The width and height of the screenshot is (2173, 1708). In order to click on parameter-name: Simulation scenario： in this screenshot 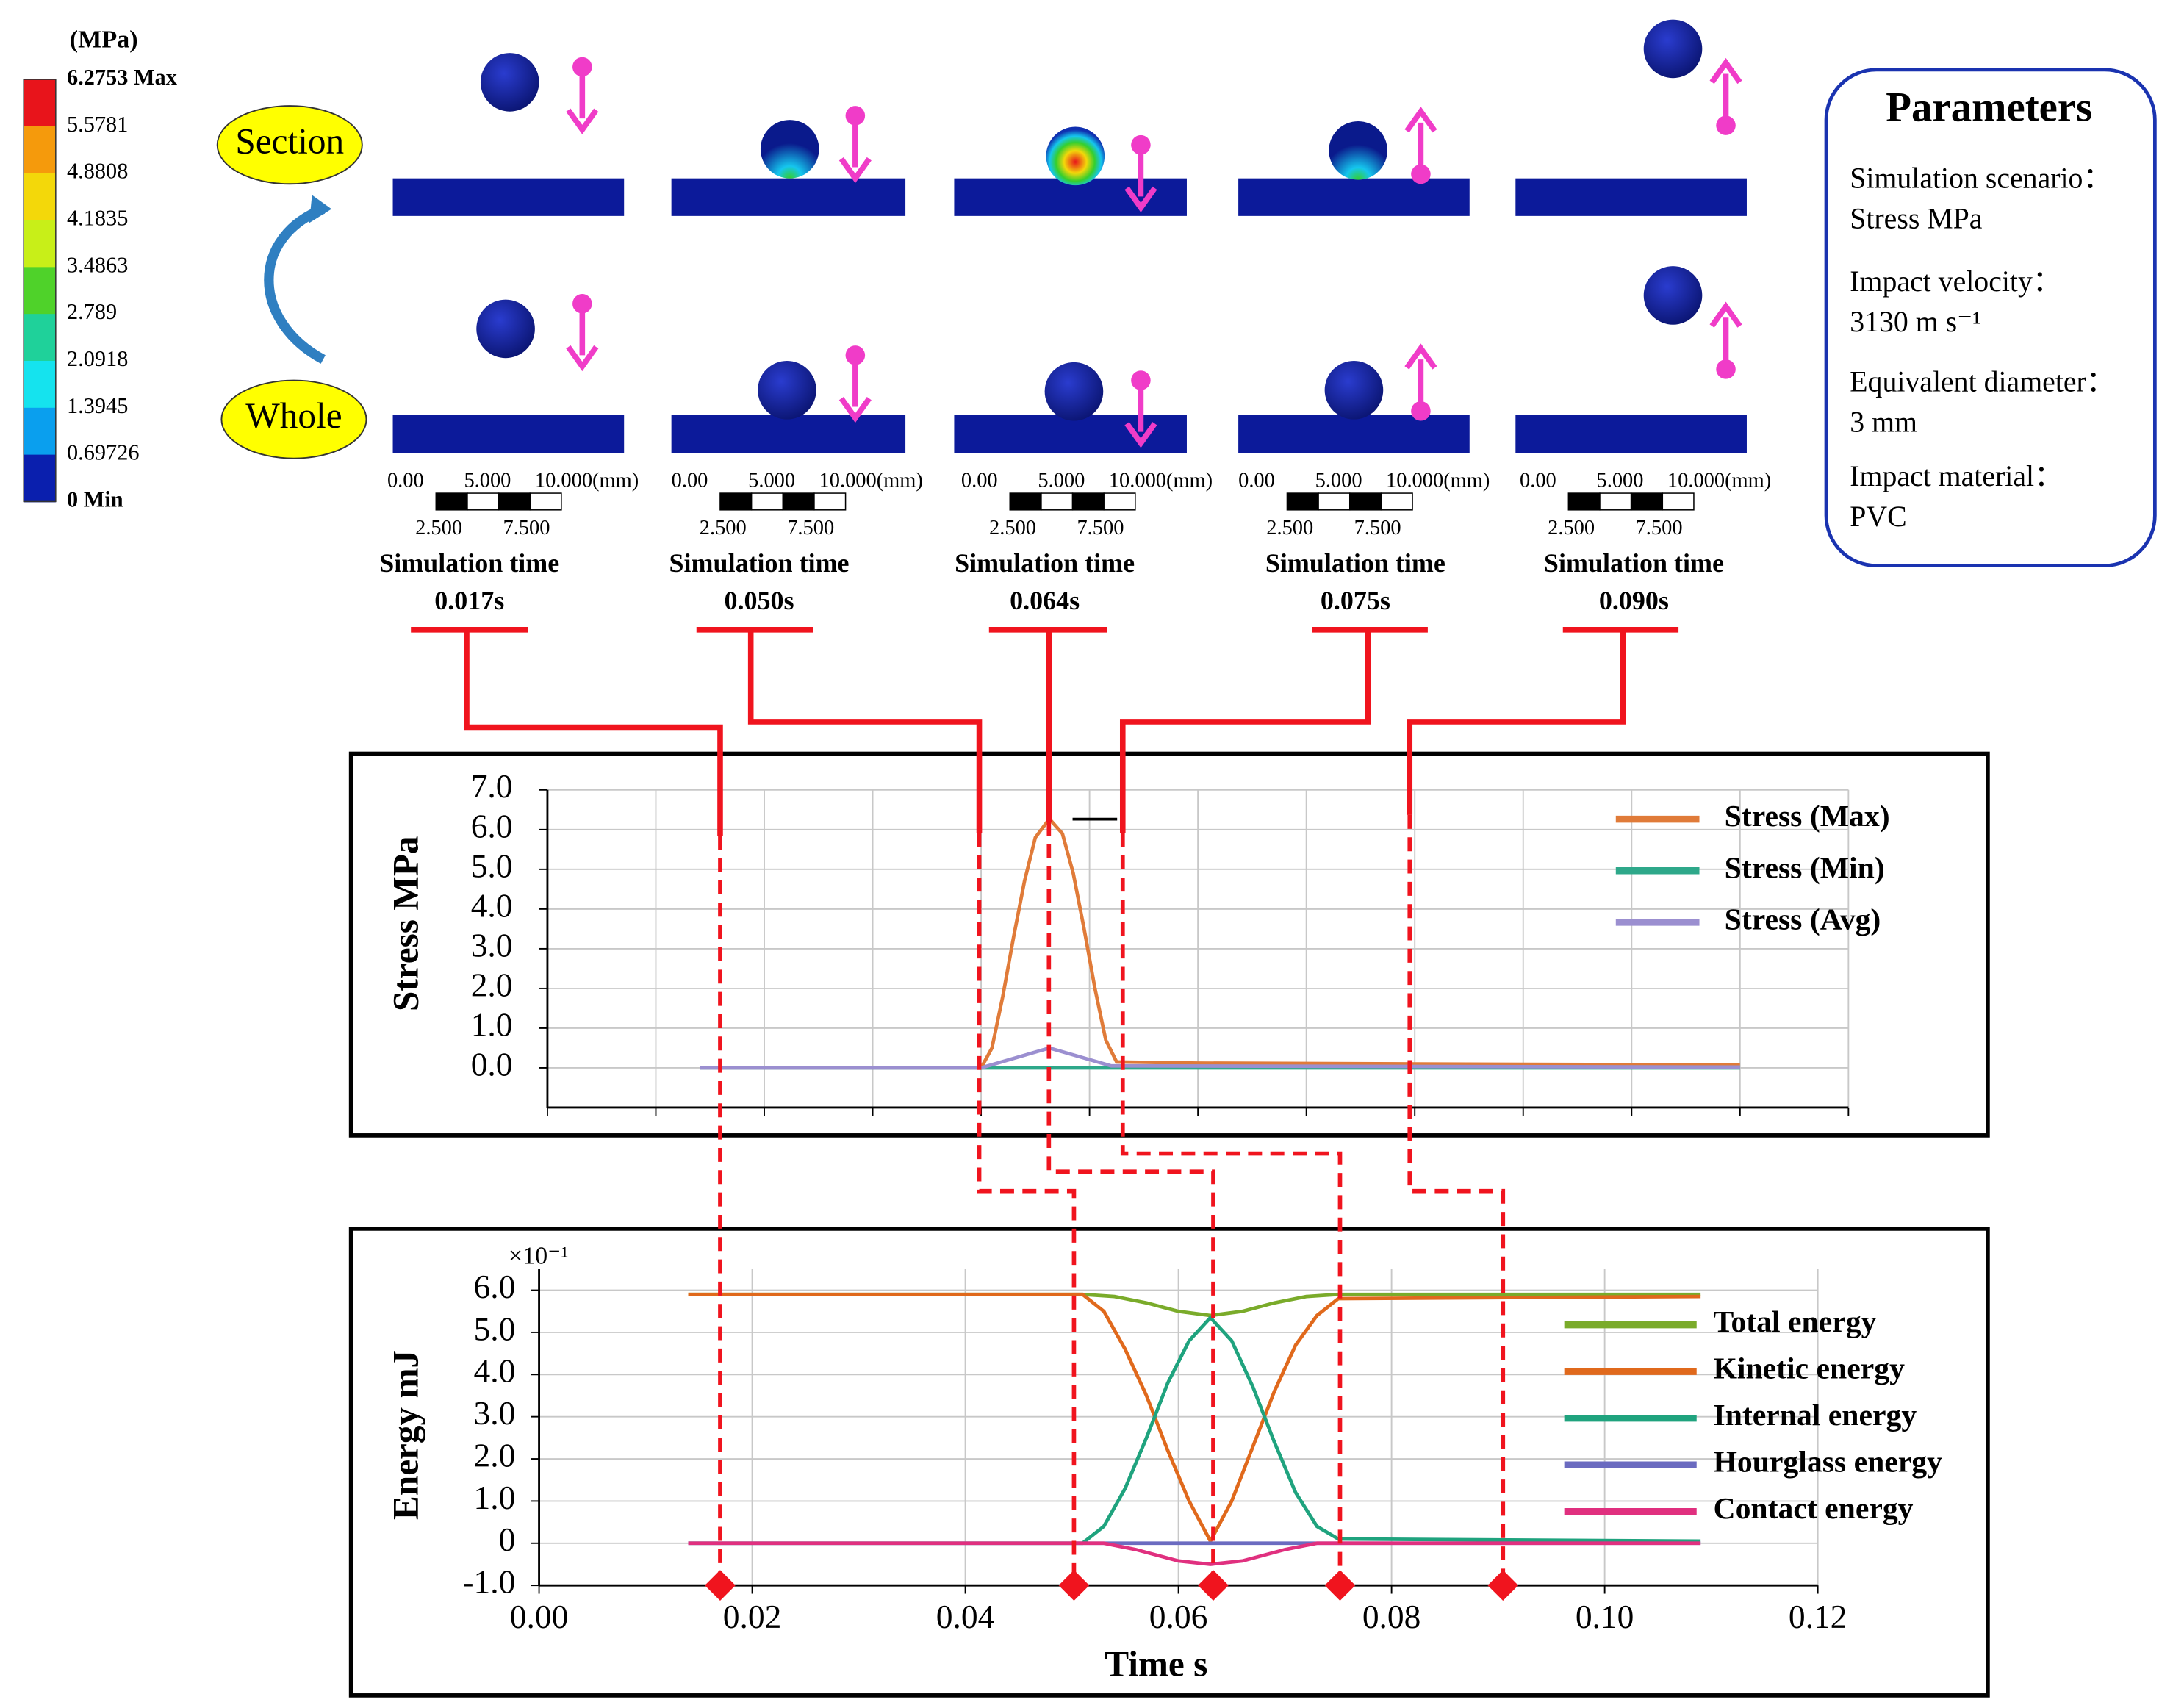, I will do `click(1981, 178)`.